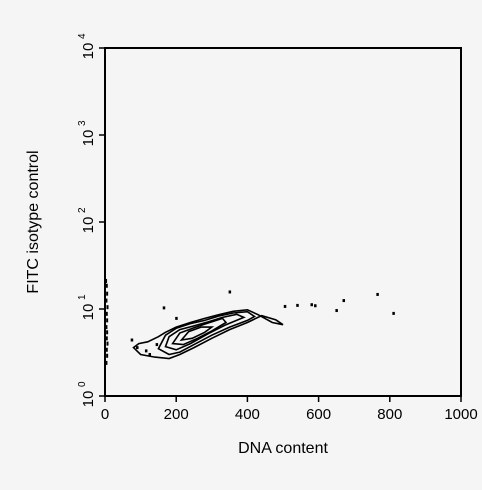 The height and width of the screenshot is (490, 482). I want to click on y-tick-exponent-2: 2, so click(82, 210).